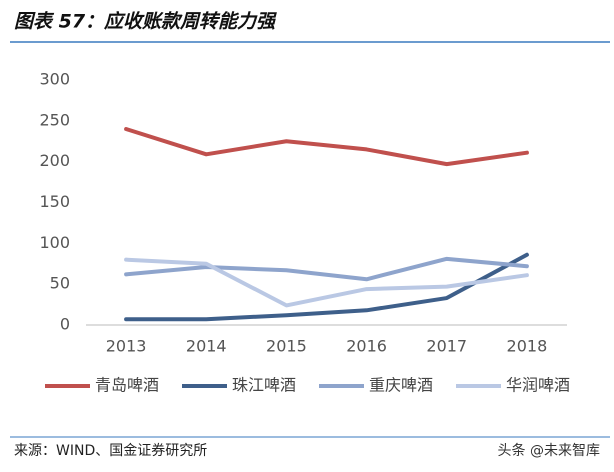 This screenshot has width=614, height=472. I want to click on x-tick-label: 2016, so click(366, 346).